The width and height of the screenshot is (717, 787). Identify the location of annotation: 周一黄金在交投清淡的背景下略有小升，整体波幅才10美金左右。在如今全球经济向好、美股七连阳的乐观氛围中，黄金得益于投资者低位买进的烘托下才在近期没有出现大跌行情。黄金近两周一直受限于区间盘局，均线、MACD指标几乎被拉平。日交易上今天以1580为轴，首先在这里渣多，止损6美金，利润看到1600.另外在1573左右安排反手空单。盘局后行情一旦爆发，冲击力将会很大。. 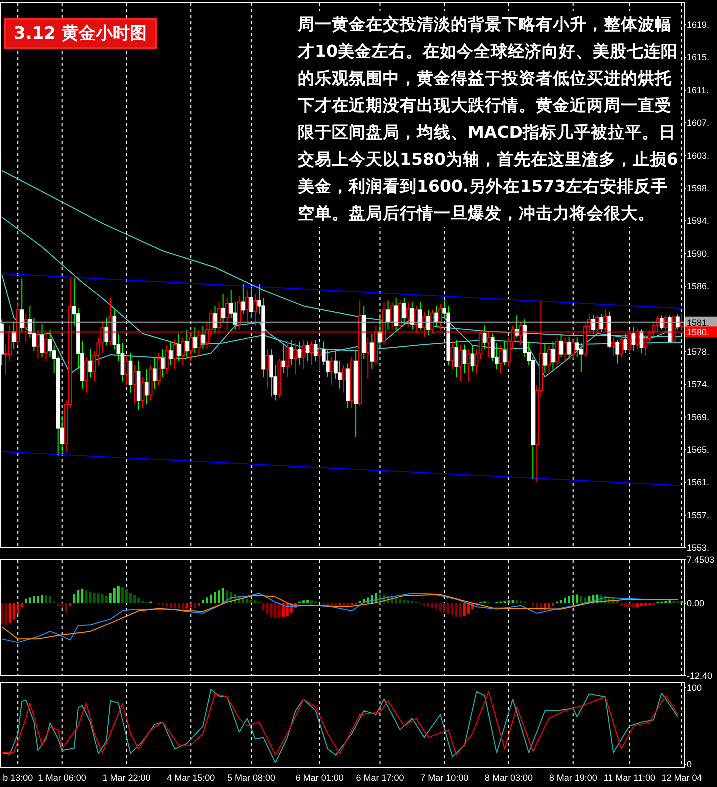
(489, 119).